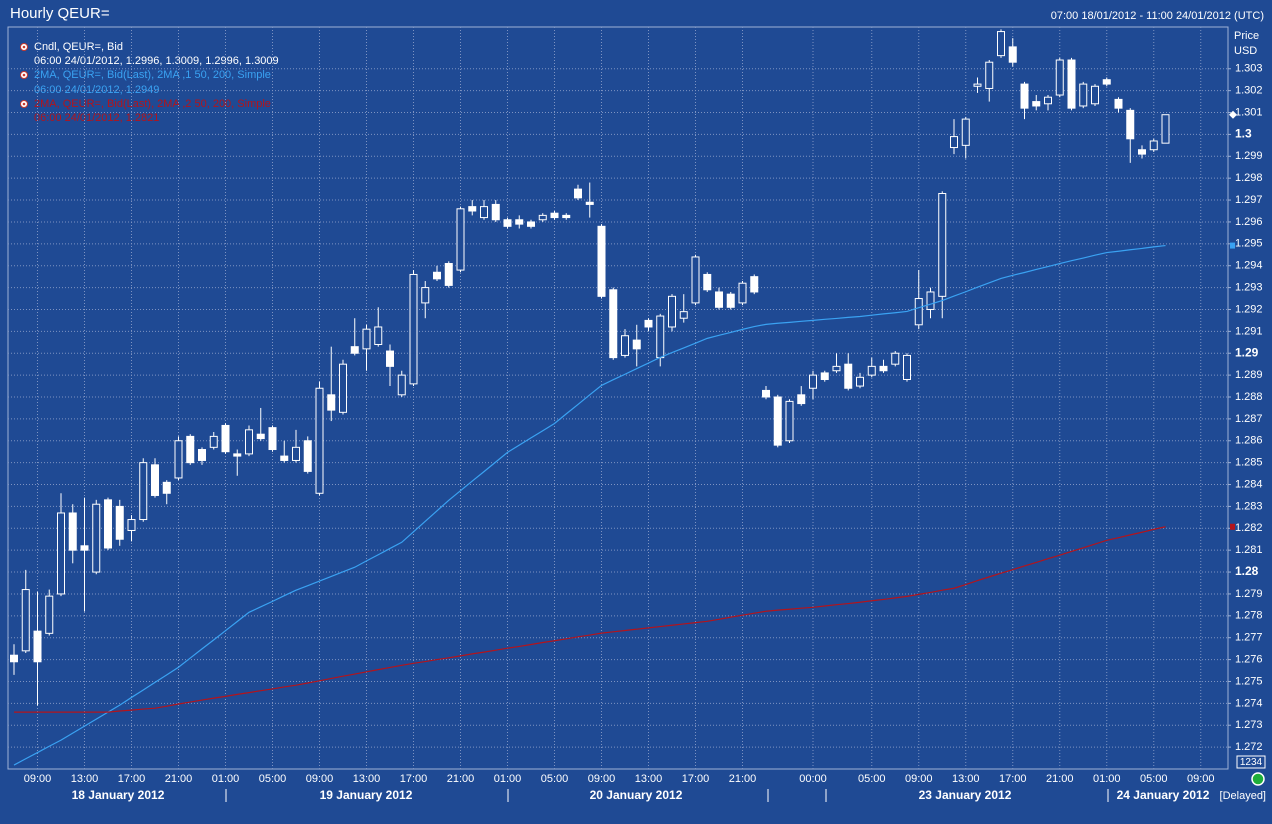 This screenshot has width=1272, height=824. What do you see at coordinates (1251, 762) in the screenshot?
I see `badge: 1234` at bounding box center [1251, 762].